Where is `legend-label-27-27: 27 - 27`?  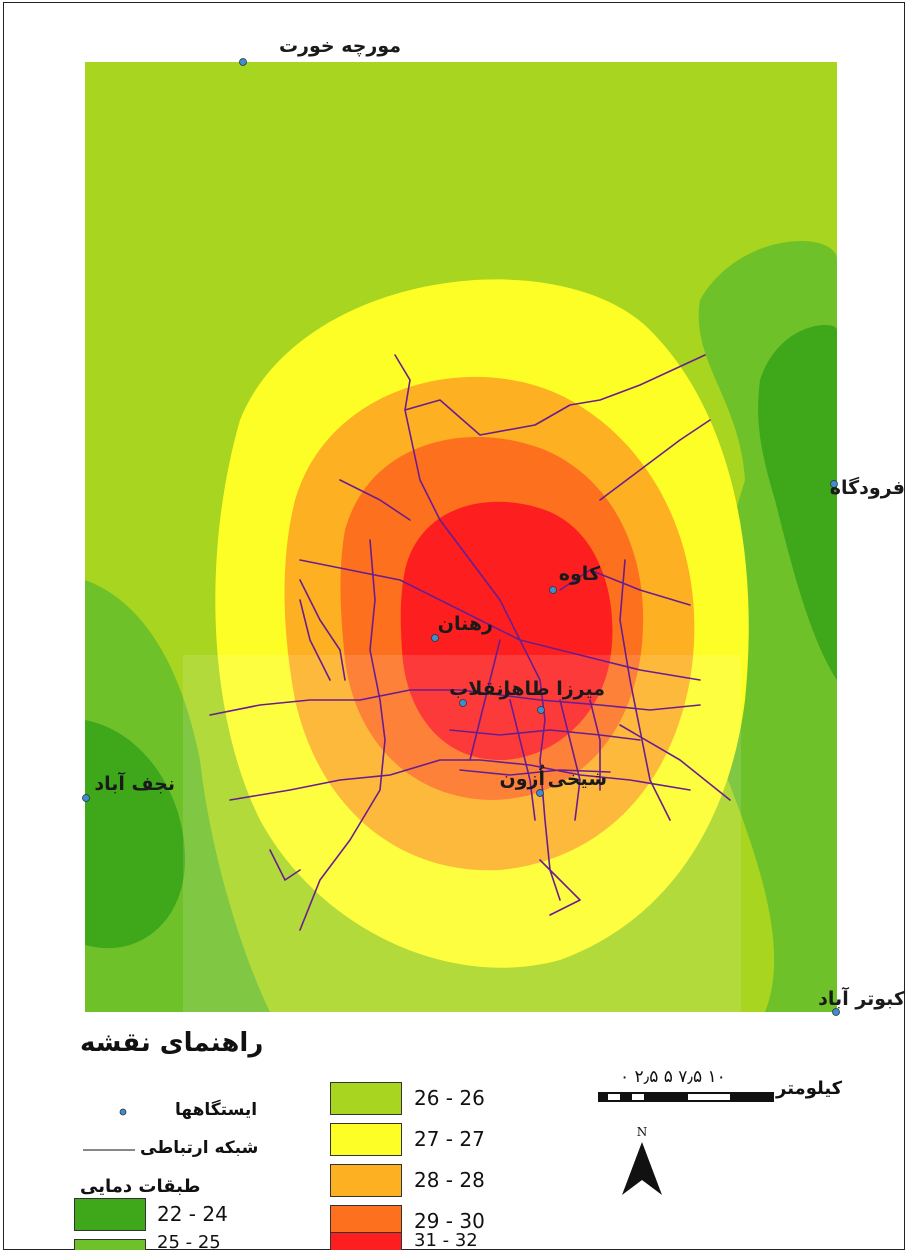 legend-label-27-27: 27 - 27 is located at coordinates (449, 1139).